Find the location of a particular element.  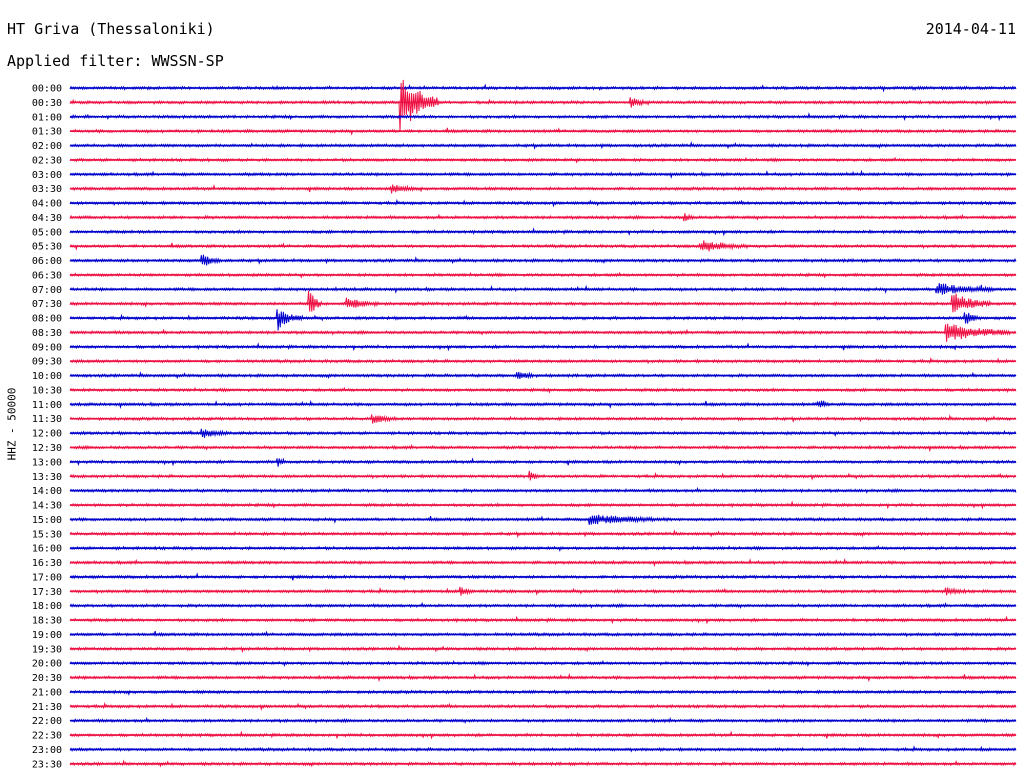

time-tick-label: 18:30 is located at coordinates (47, 621).